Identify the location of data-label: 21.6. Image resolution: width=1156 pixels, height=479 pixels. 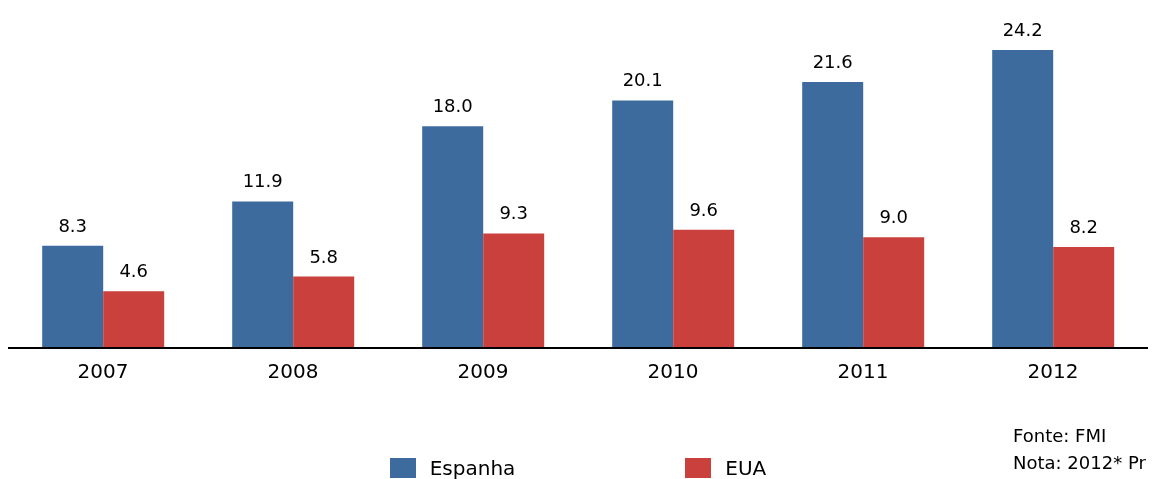
(832, 62).